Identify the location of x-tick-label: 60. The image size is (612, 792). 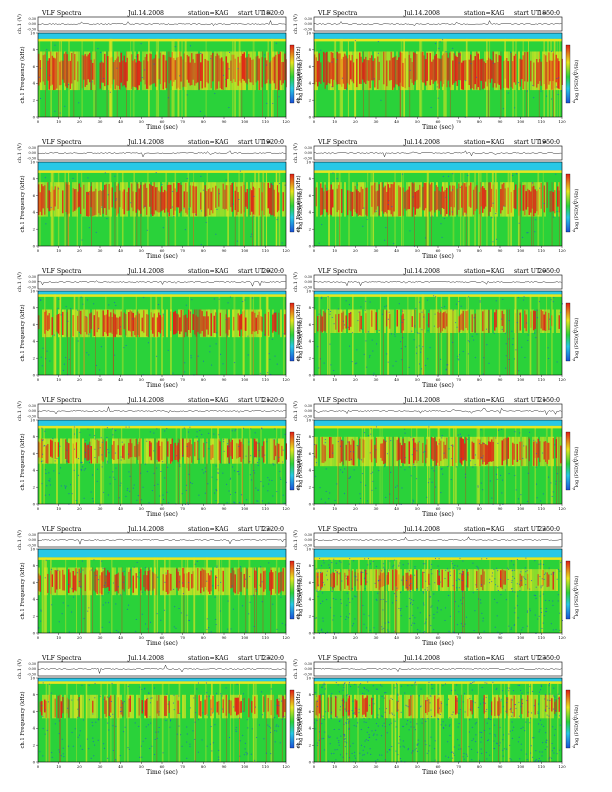
(438, 379).